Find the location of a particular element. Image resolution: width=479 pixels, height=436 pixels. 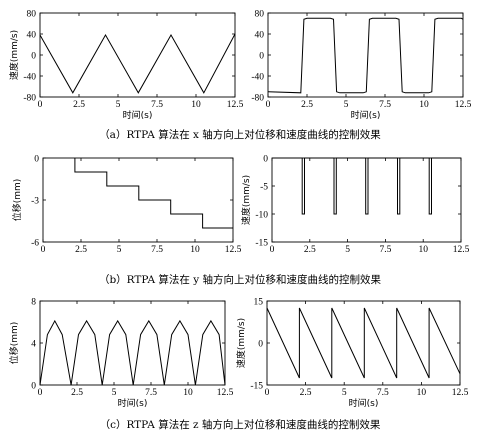

series-line-a-left is located at coordinates (137, 63).